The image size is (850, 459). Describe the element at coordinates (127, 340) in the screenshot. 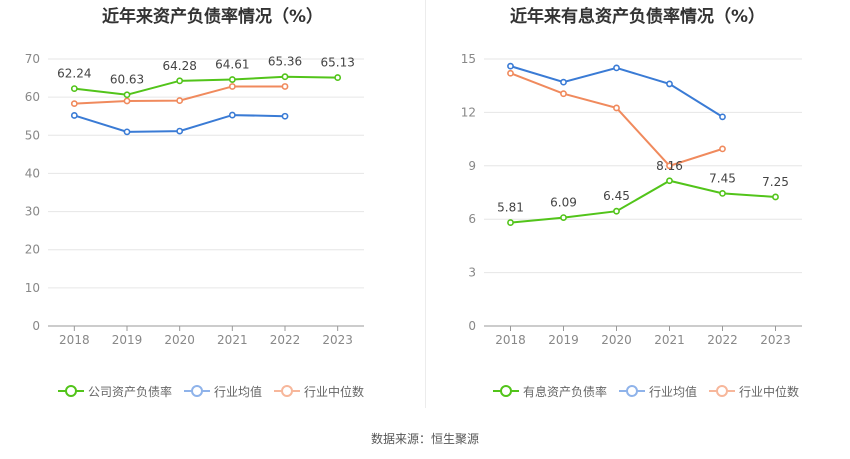

I see `left-x-tick-label: 2019` at that location.